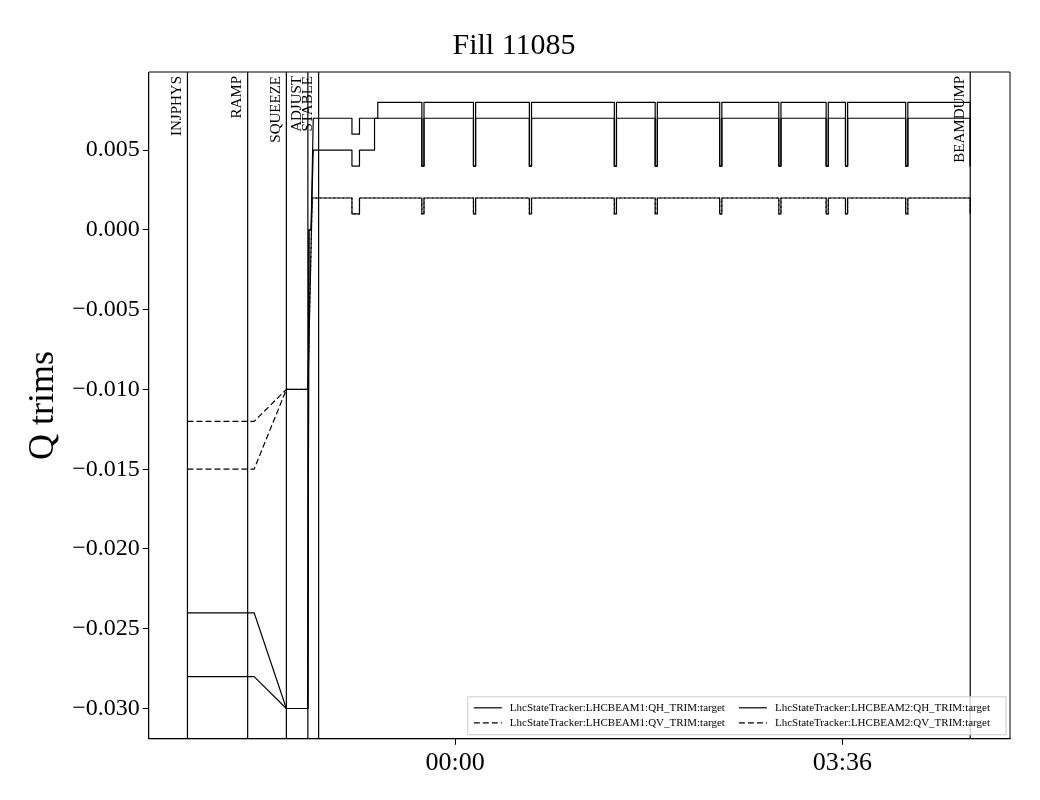 The height and width of the screenshot is (800, 1040). What do you see at coordinates (106, 627) in the screenshot?
I see `y-tick-label: −0.025` at bounding box center [106, 627].